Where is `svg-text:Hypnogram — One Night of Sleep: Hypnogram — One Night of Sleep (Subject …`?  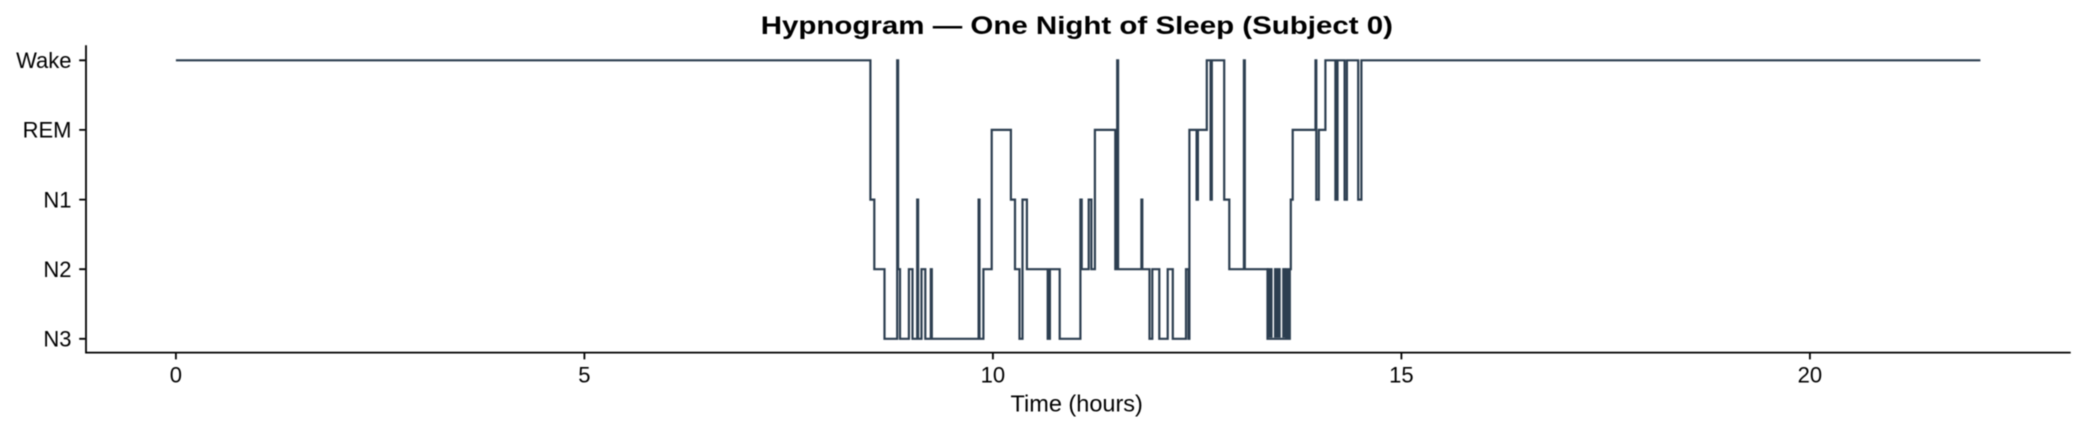
svg-text:Hypnogram — One Night of Sleep: Hypnogram — One Night of Sleep (Subject … is located at coordinates (1077, 25).